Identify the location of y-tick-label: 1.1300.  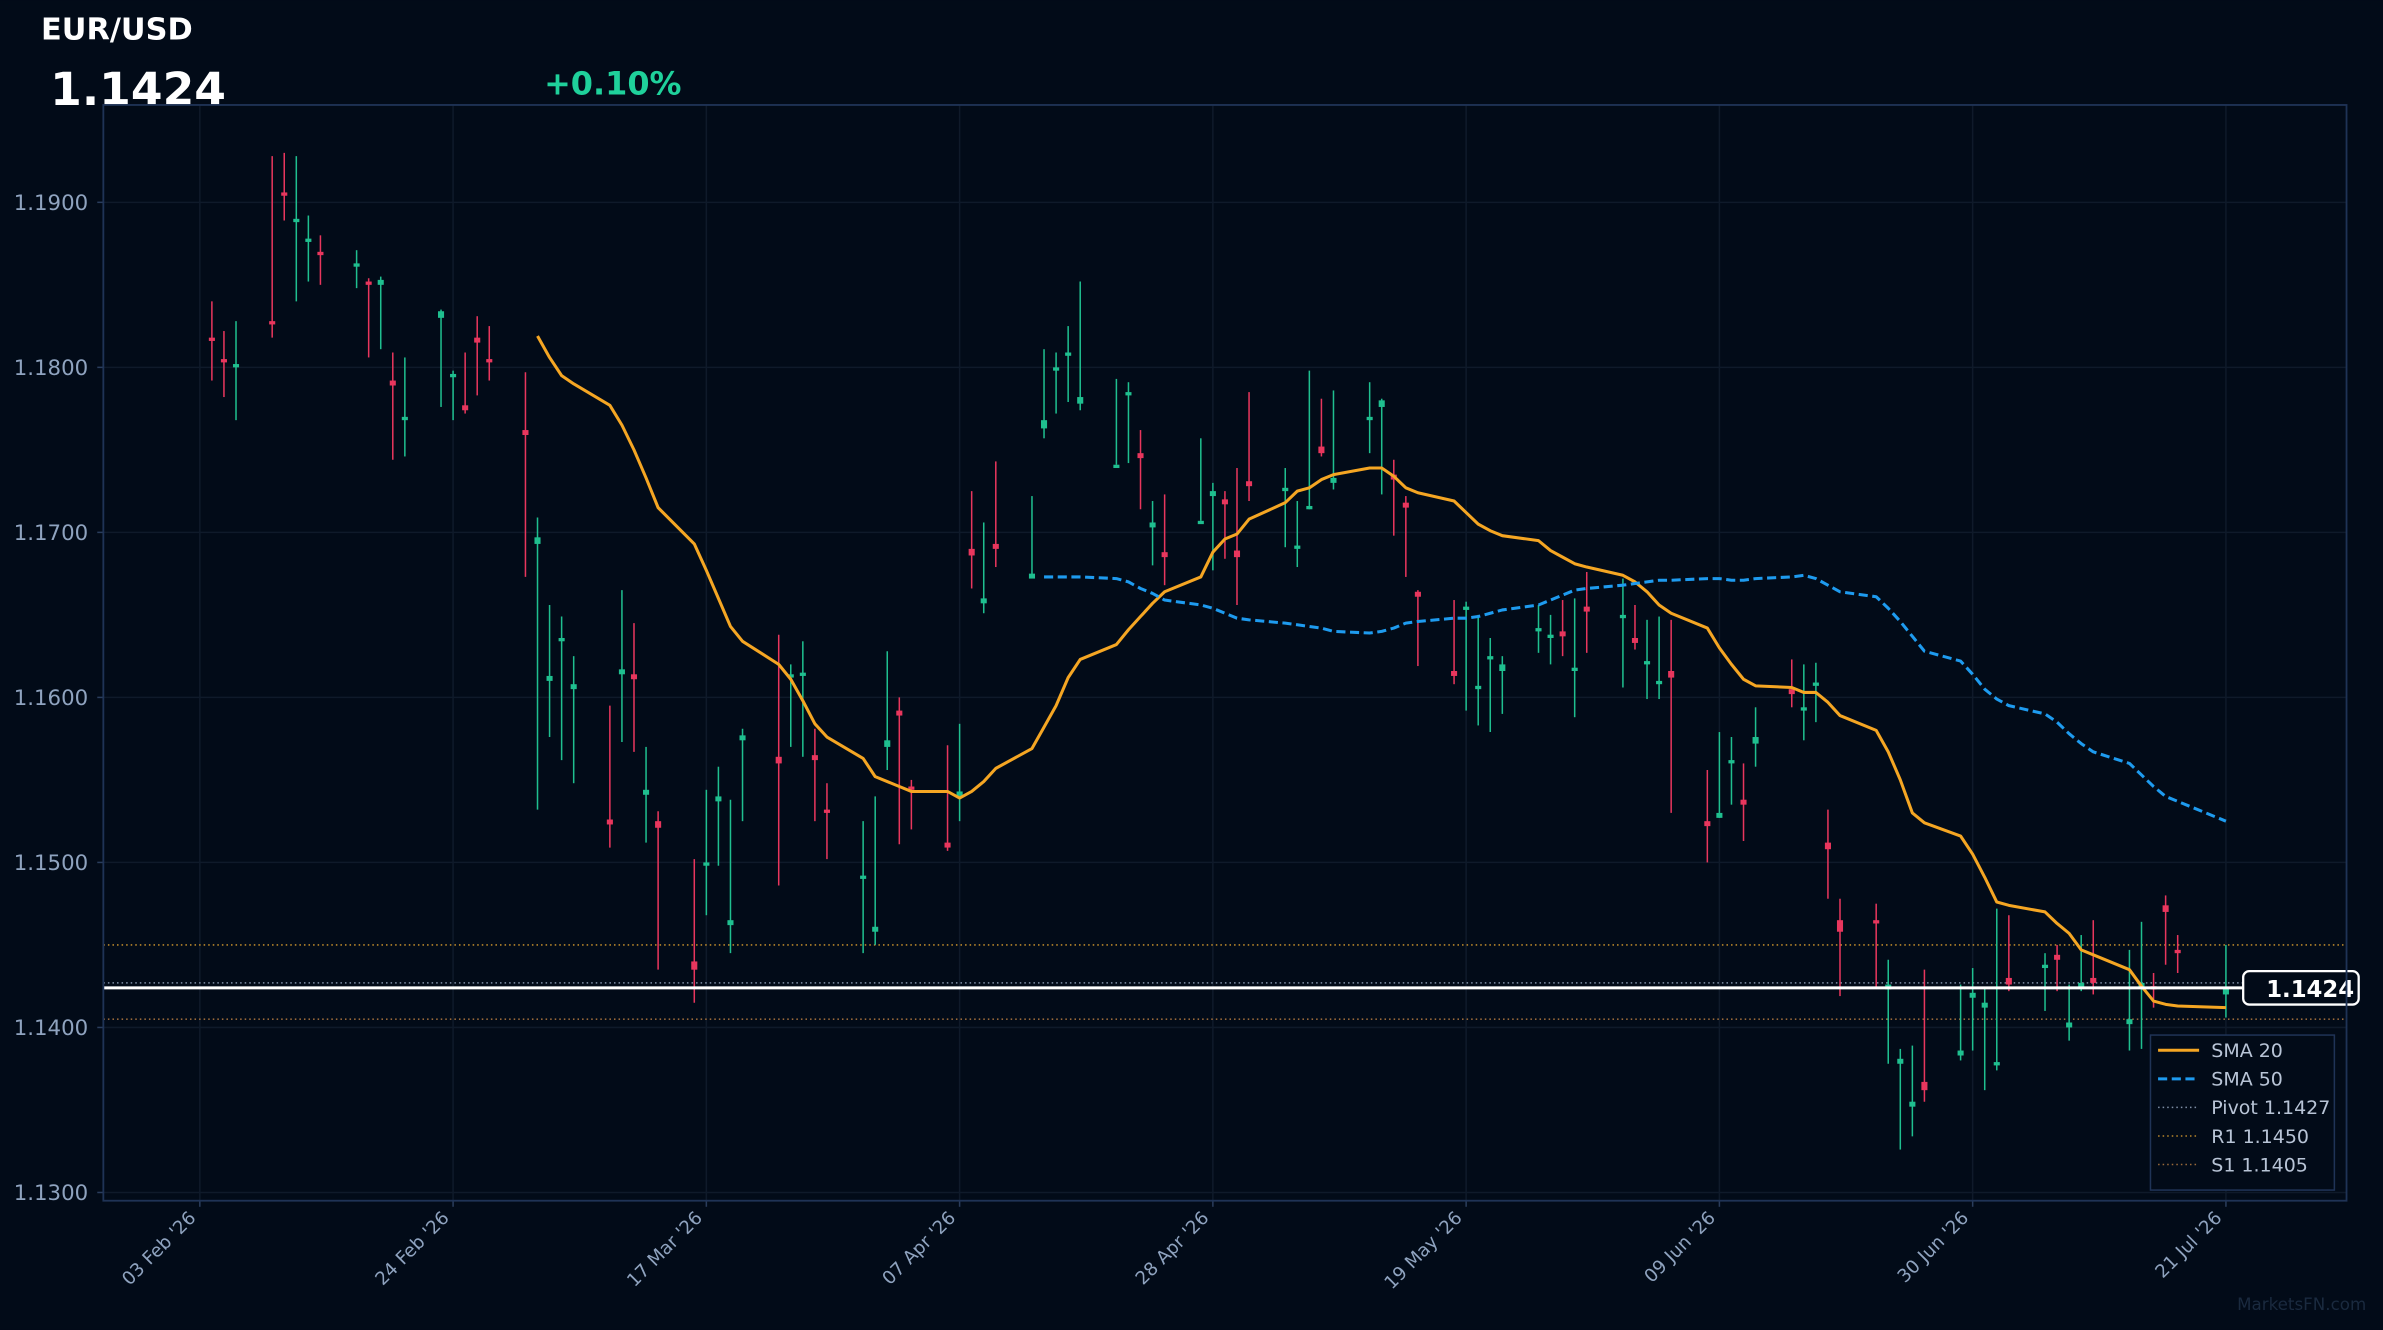
(51, 1193).